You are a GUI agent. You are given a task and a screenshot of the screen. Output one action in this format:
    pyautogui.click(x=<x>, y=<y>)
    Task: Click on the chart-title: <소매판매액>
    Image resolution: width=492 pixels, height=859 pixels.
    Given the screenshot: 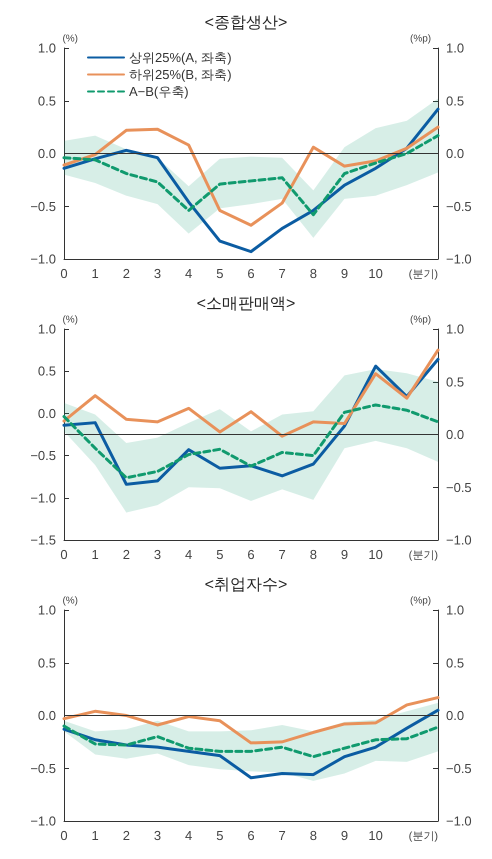 What is the action you would take?
    pyautogui.click(x=246, y=304)
    